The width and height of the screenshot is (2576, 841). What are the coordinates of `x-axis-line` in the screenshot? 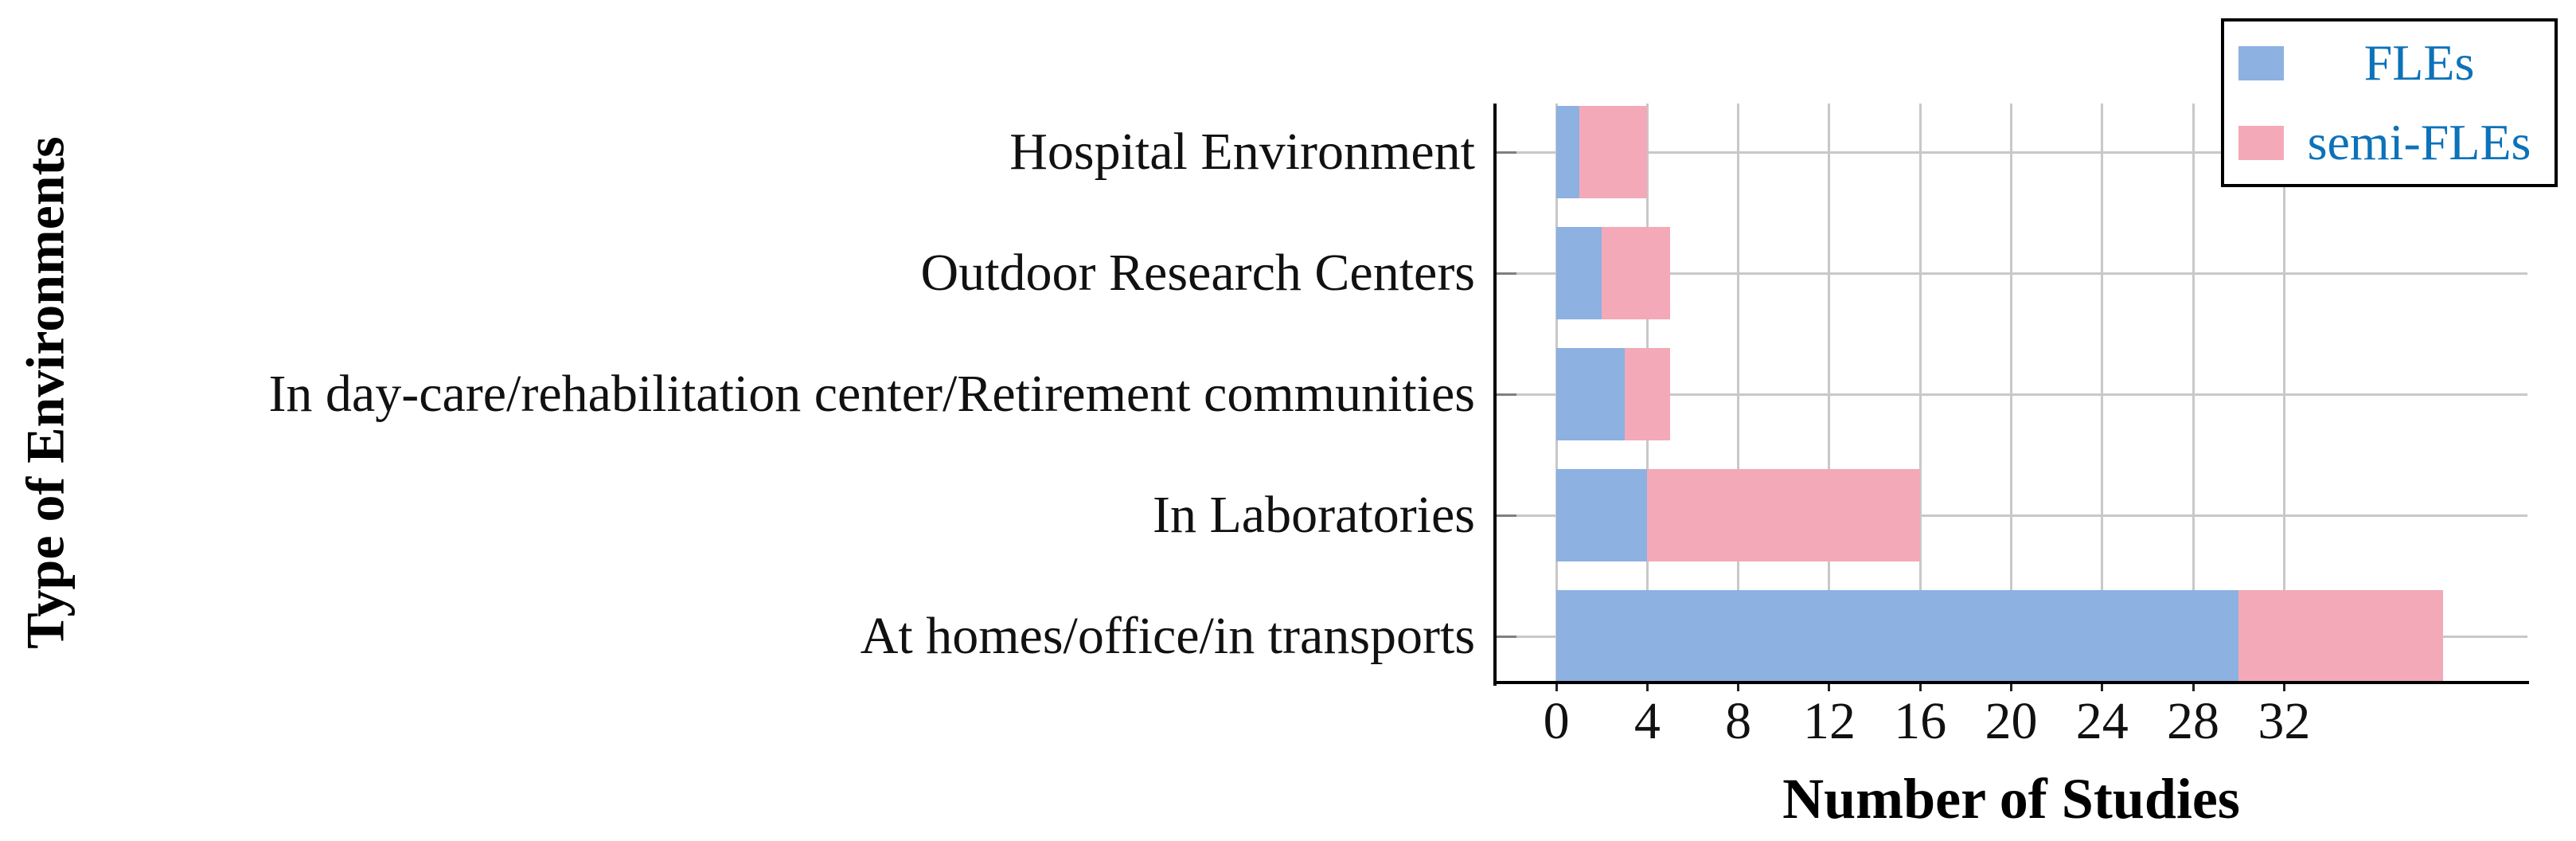 It's located at (2011, 682).